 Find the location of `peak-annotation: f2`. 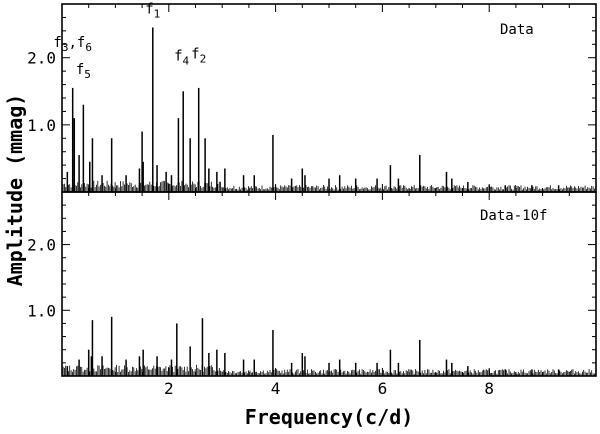

peak-annotation: f2 is located at coordinates (198, 55).